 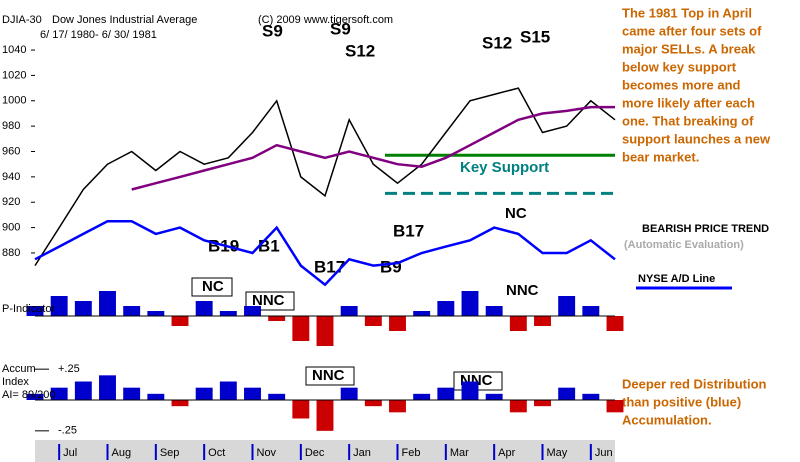 I want to click on month-band, so click(x=325, y=451).